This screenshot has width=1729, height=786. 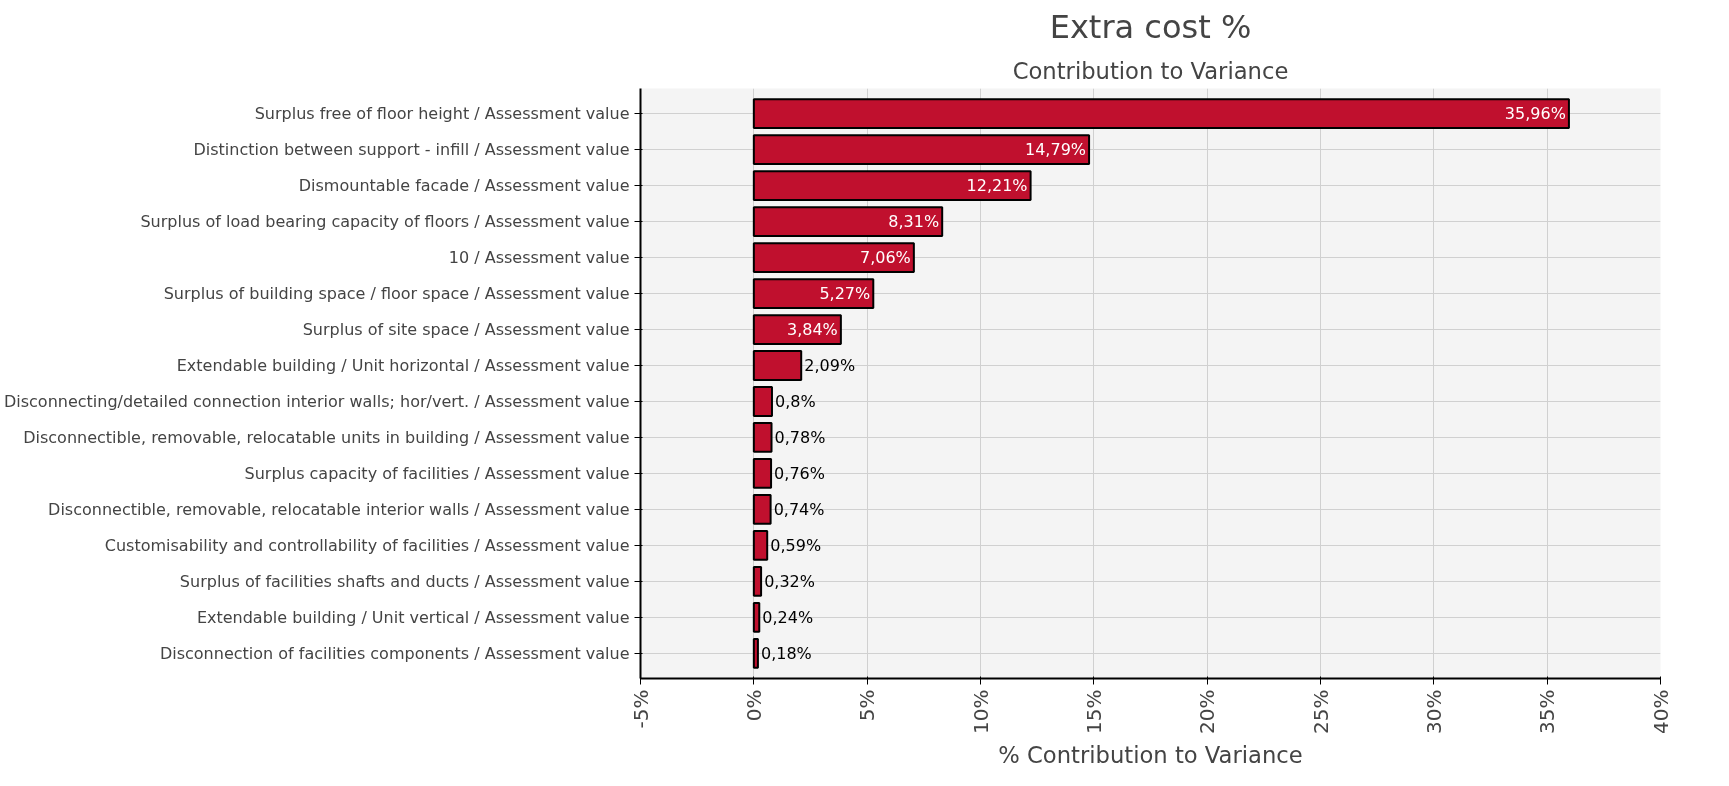 I want to click on y-tick-label: Dismountable facade / Assessment value, so click(x=464, y=186).